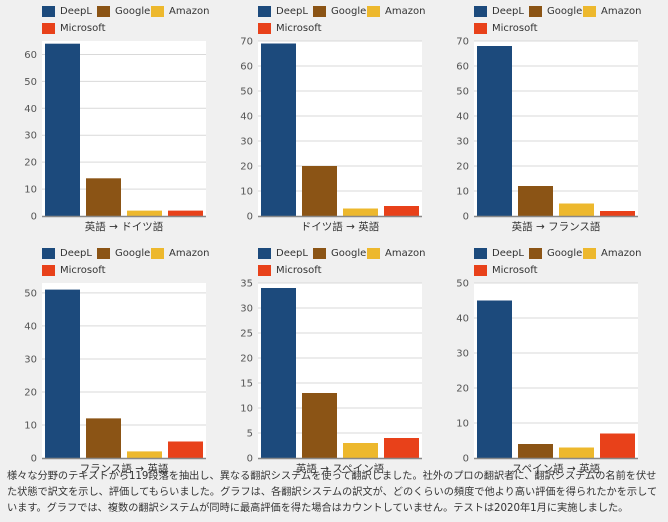 Image resolution: width=668 pixels, height=522 pixels. I want to click on y-tick-label: 5, so click(250, 434).